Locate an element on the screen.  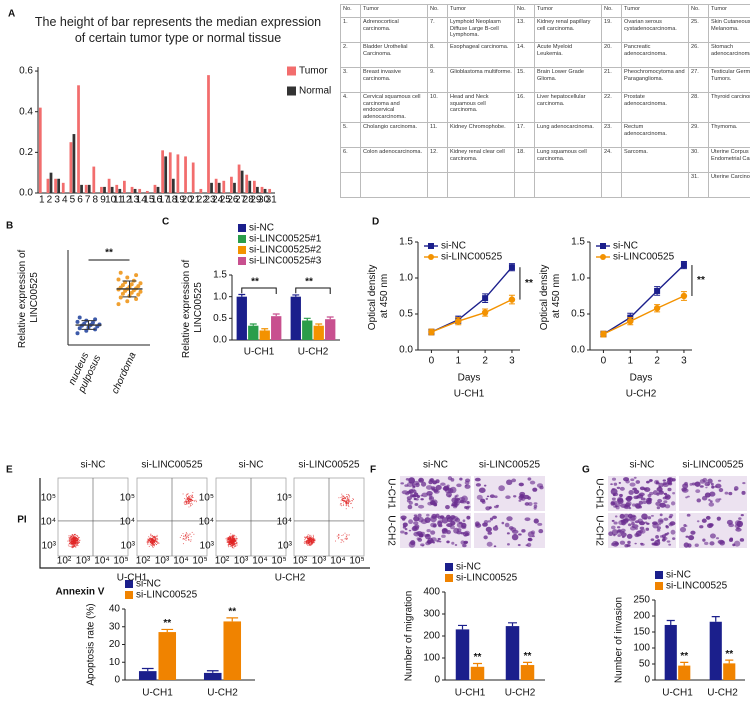
x-tick-label: 10 is located at coordinates (111, 200).